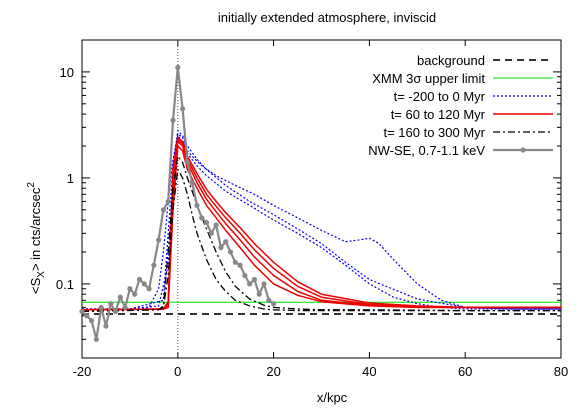  Describe the element at coordinates (523, 150) in the screenshot. I see `legend-marker` at that location.